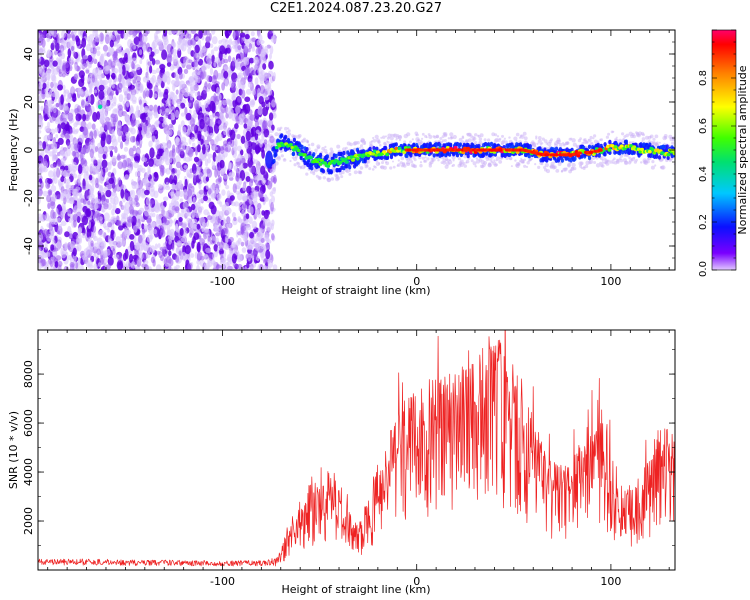  I want to click on page-title: C2E1.2024.087.23.20.G27, so click(356, 8).